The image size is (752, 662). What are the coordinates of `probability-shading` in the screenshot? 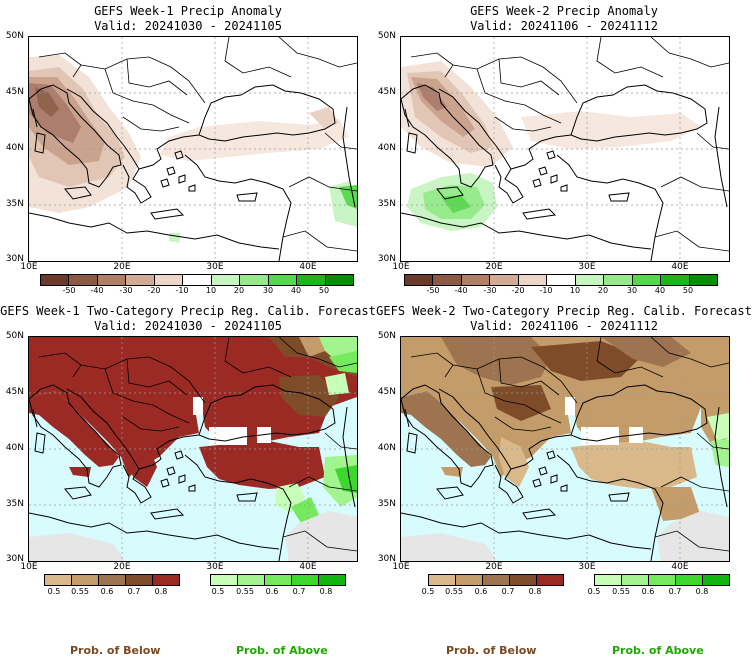 It's located at (565, 449).